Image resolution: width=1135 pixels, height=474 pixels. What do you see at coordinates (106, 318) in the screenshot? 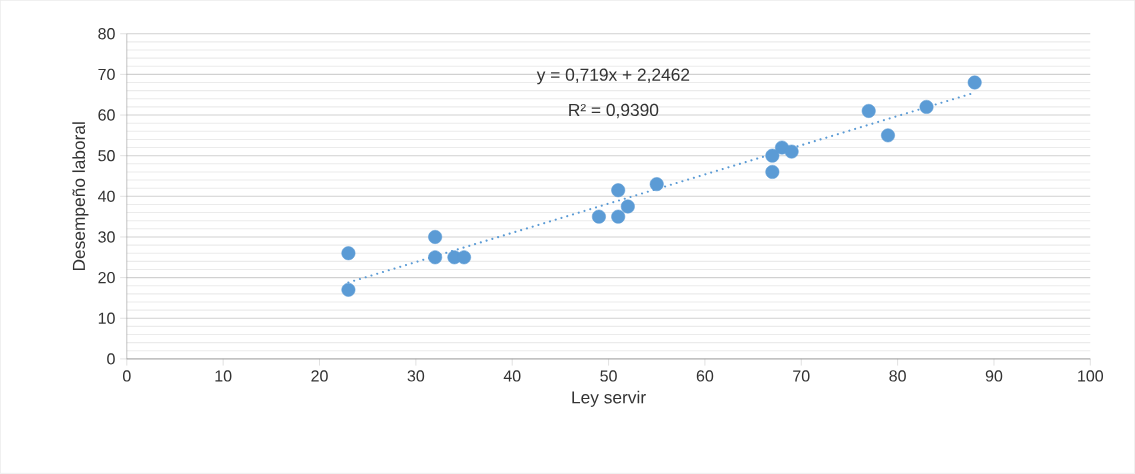
I see `y-tick-label: 10` at bounding box center [106, 318].